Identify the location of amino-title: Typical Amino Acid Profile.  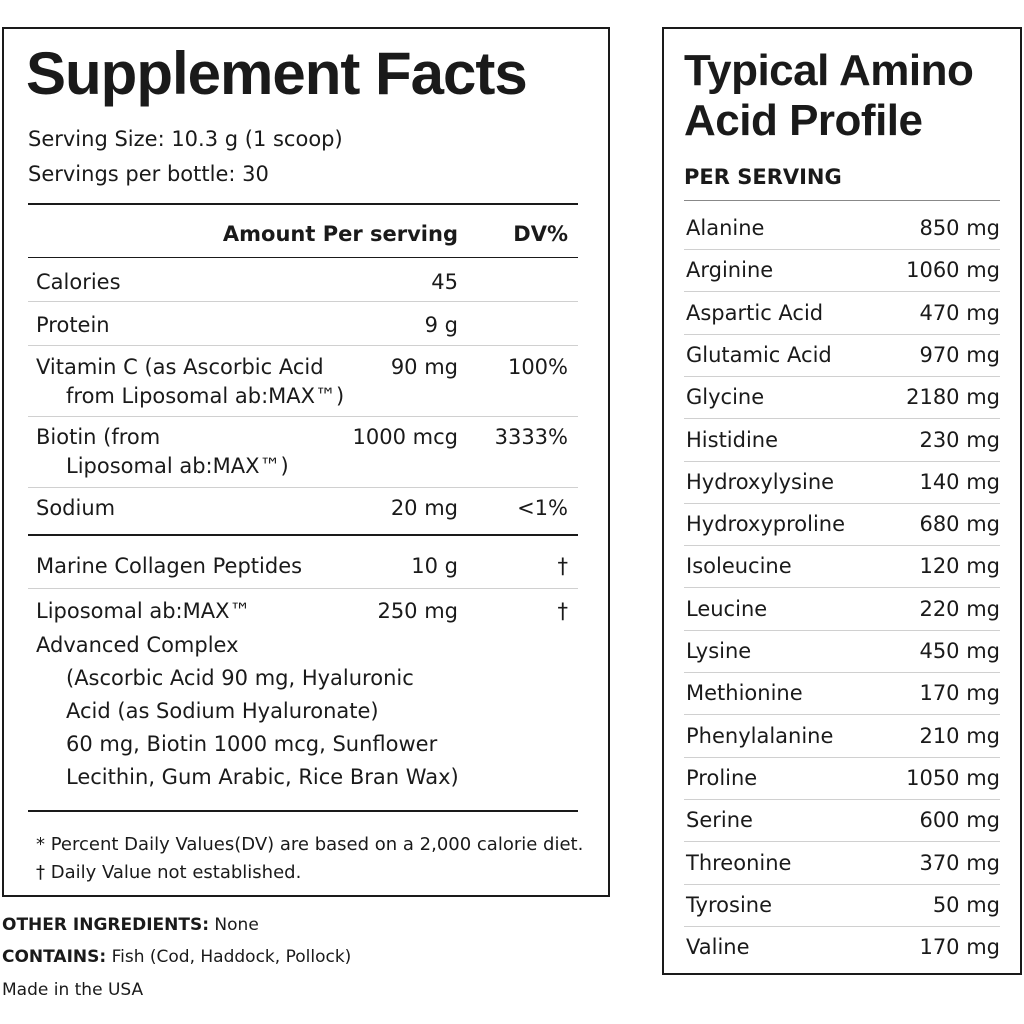
(829, 96).